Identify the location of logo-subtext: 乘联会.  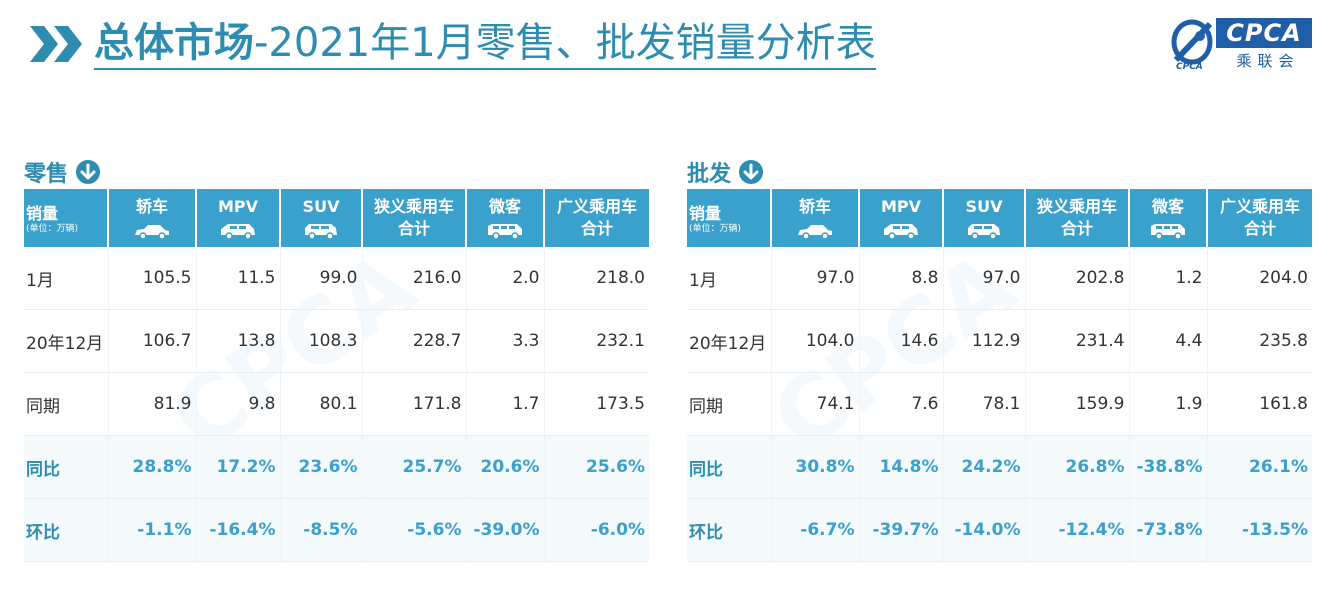
(1268, 61).